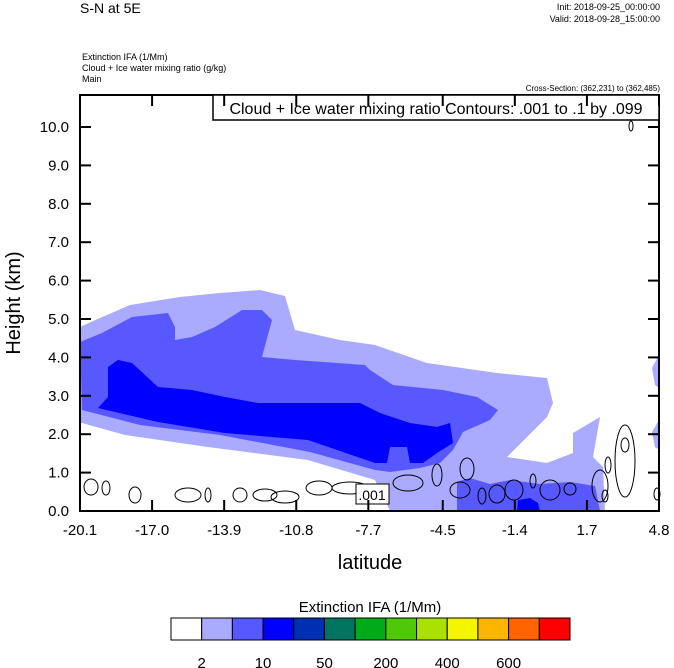  What do you see at coordinates (92, 79) in the screenshot?
I see `field-label-3: Main` at bounding box center [92, 79].